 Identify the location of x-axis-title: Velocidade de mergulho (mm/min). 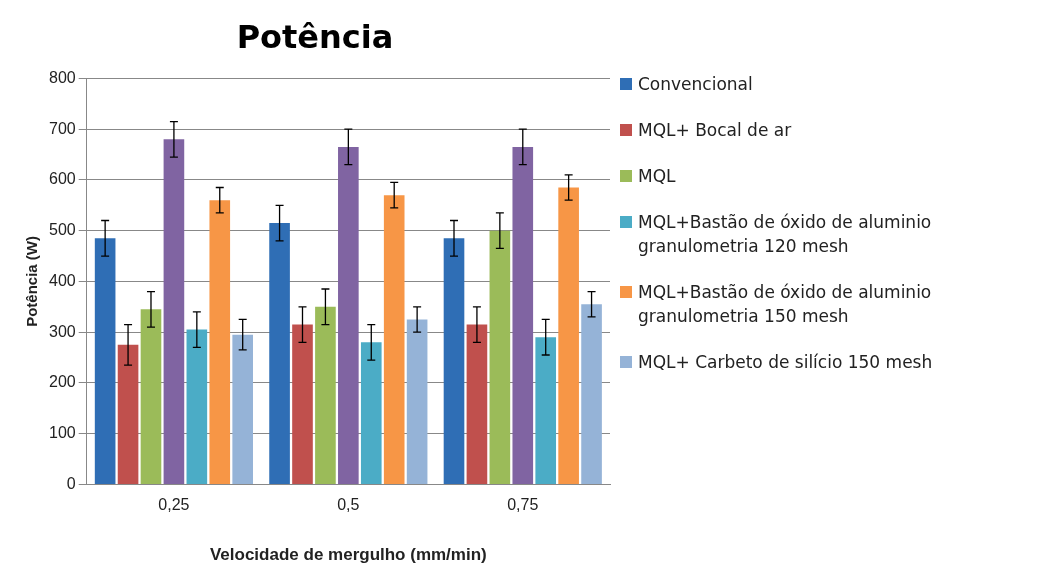
(348, 555).